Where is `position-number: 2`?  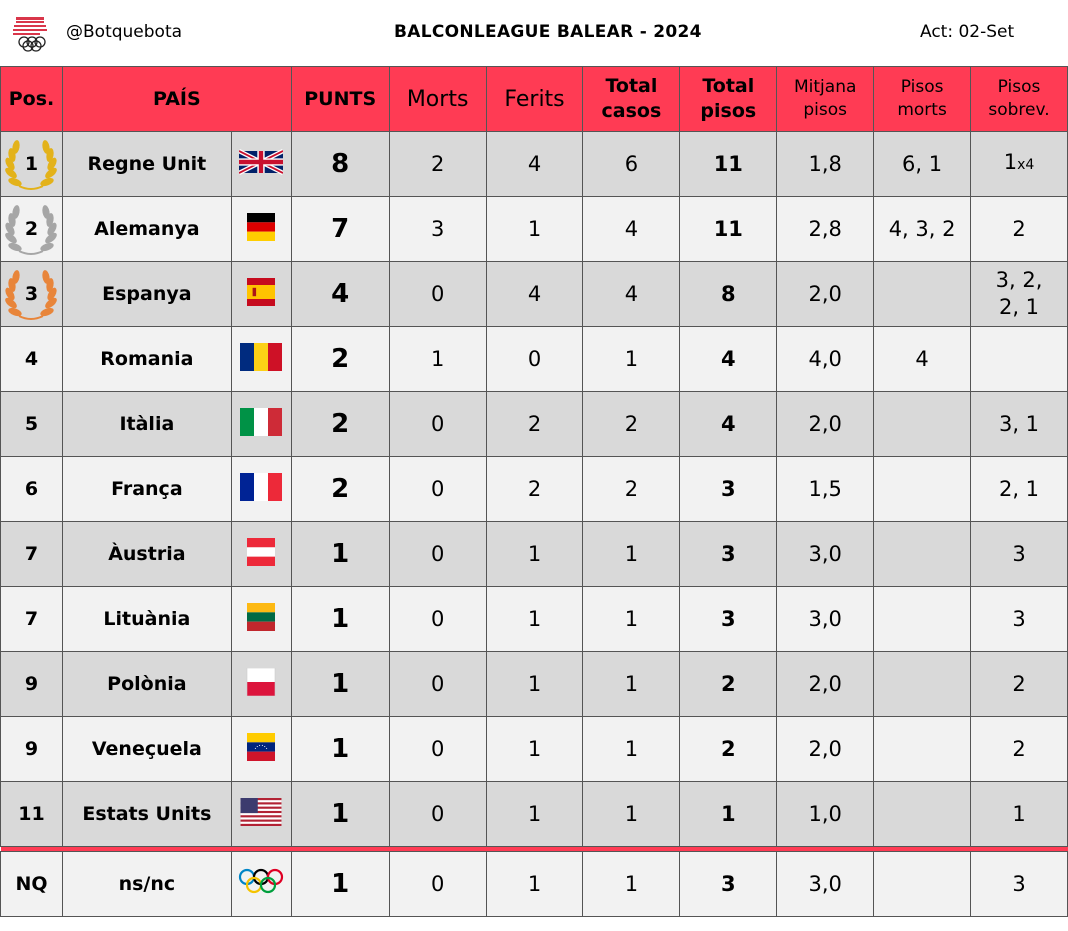 position-number: 2 is located at coordinates (31, 229).